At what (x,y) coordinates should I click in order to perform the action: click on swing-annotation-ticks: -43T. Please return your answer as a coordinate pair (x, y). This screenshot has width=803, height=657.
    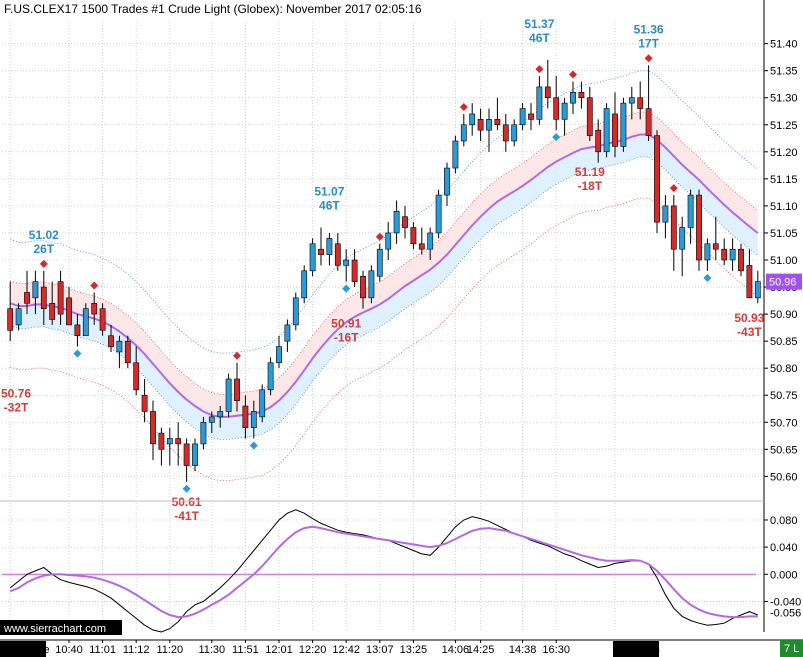
    Looking at the image, I should click on (749, 332).